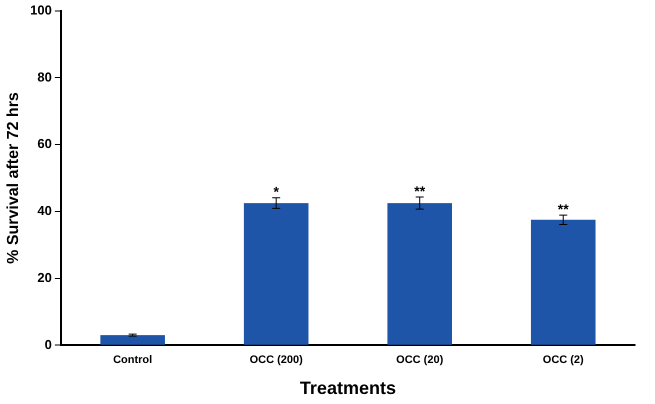 The image size is (655, 404). Describe the element at coordinates (420, 360) in the screenshot. I see `x-tick-label: OCC (20)` at that location.